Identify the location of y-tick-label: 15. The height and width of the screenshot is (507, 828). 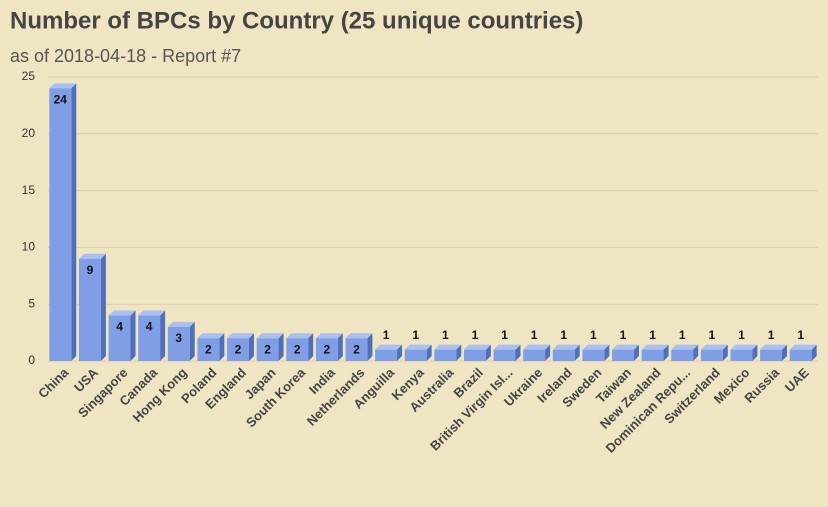
(29, 190).